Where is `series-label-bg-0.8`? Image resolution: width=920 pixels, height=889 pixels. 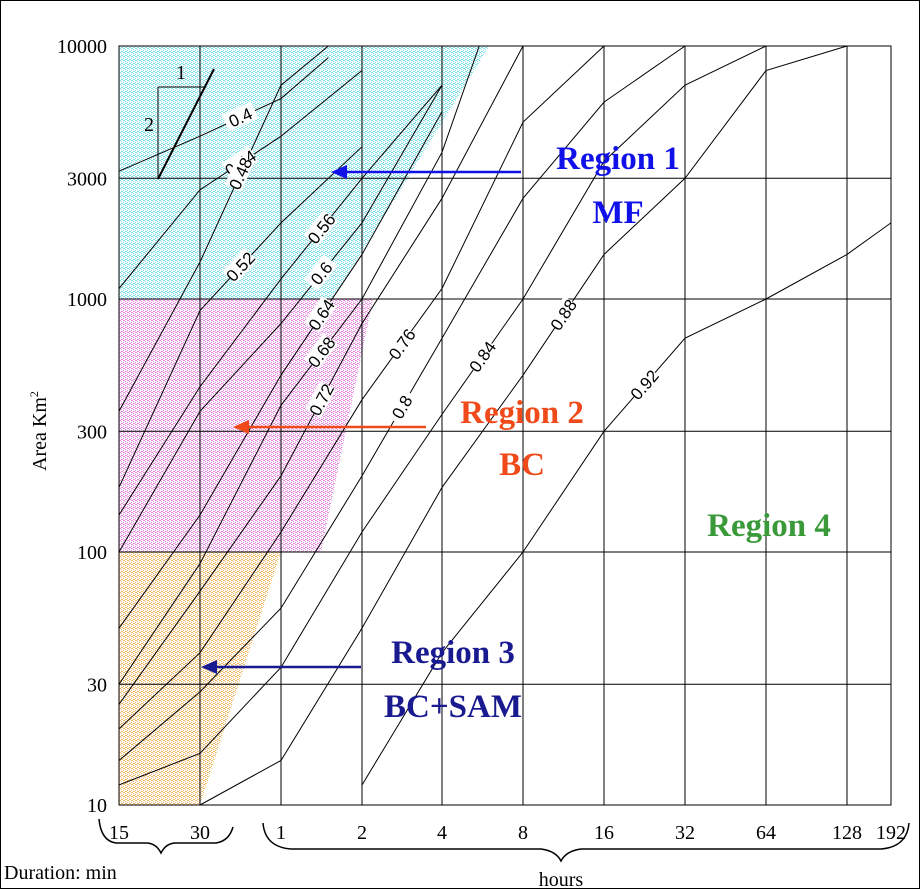 series-label-bg-0.8 is located at coordinates (401, 406).